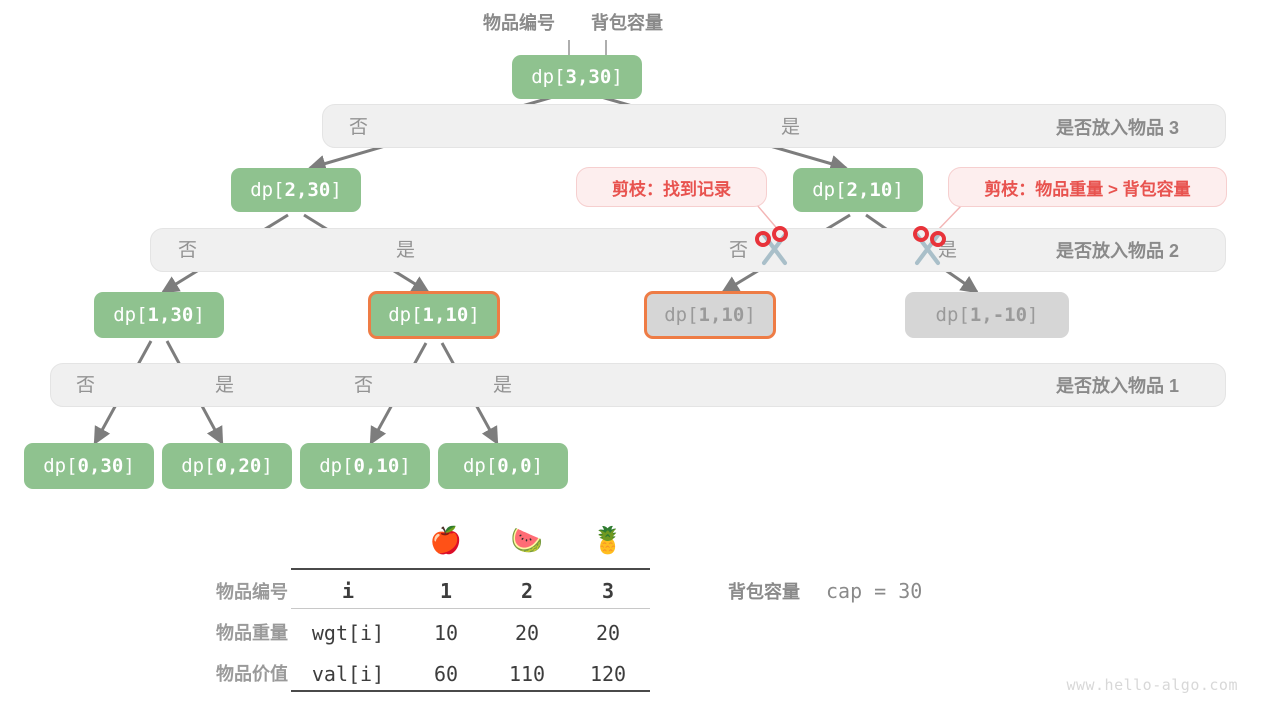  Describe the element at coordinates (791, 127) in the screenshot. I see `decision-bar-3-yes-label: 是` at that location.